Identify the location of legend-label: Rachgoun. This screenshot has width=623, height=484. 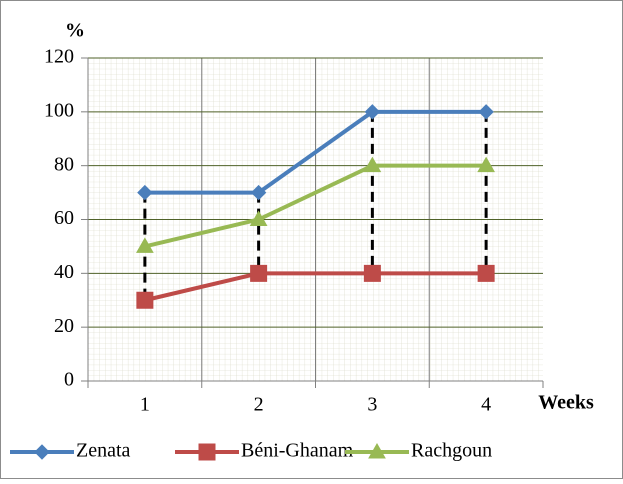
(451, 451).